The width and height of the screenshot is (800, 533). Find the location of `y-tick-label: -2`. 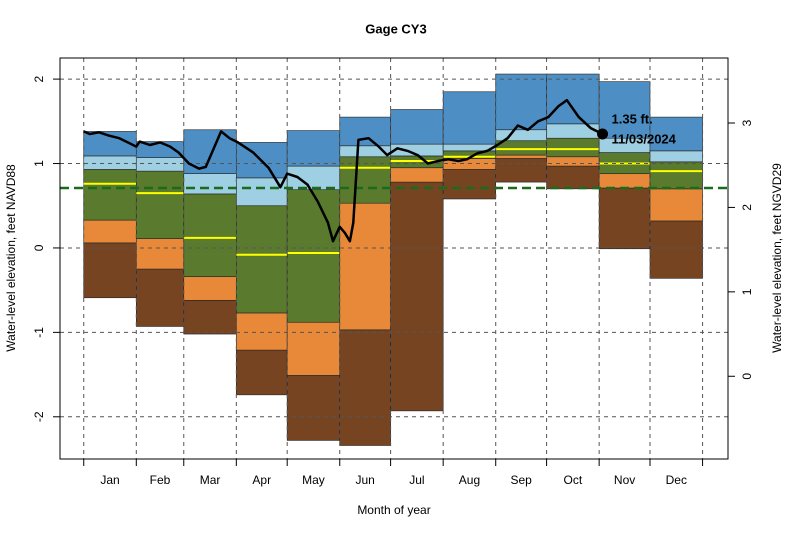

y-tick-label: -2 is located at coordinates (39, 416).